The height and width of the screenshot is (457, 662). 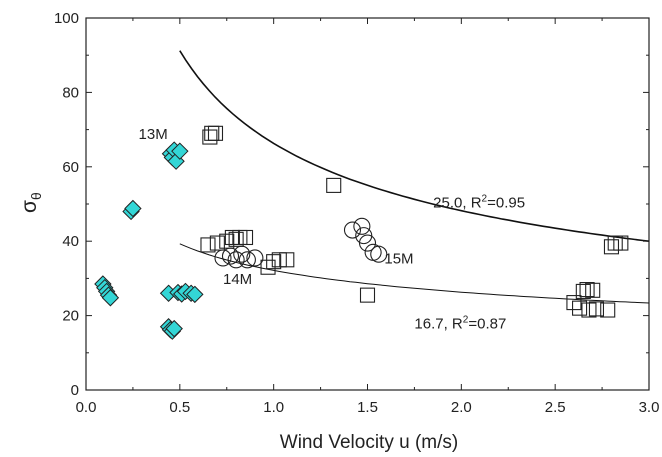 What do you see at coordinates (461, 407) in the screenshot?
I see `x-tick-label: 2.0` at bounding box center [461, 407].